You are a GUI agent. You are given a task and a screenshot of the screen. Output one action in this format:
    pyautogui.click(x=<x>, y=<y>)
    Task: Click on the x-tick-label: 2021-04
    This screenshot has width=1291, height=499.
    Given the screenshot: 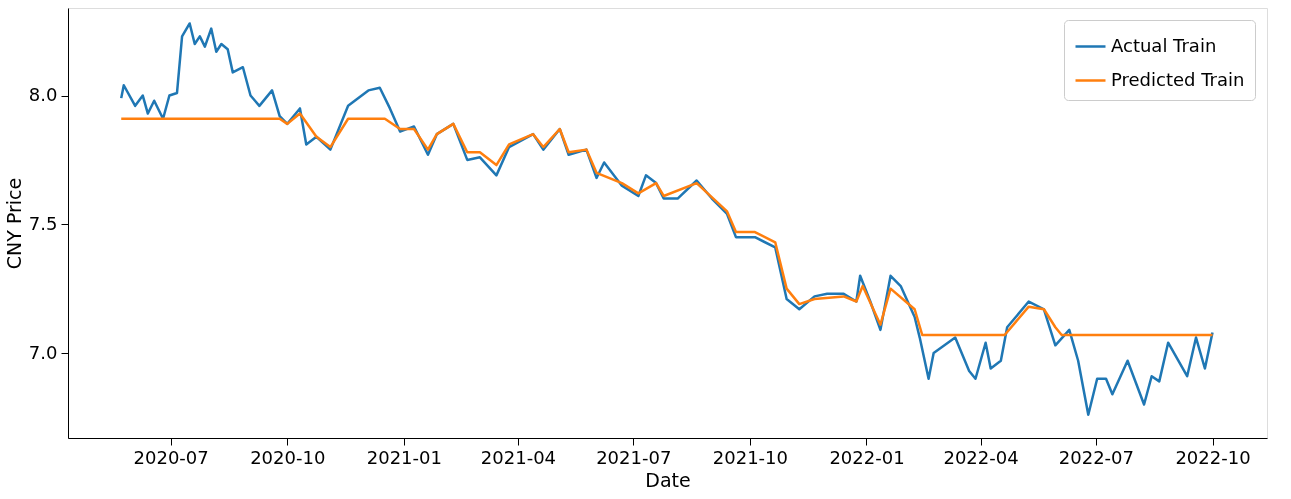 What is the action you would take?
    pyautogui.click(x=518, y=457)
    